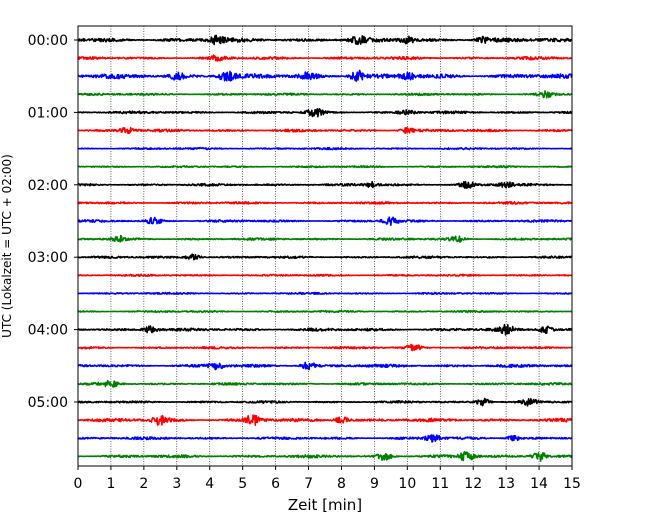  Describe the element at coordinates (53, 222) in the screenshot. I see `y-axis-ticks: 00:00 01:00 02:00 03:00 04:00 05:00` at that location.